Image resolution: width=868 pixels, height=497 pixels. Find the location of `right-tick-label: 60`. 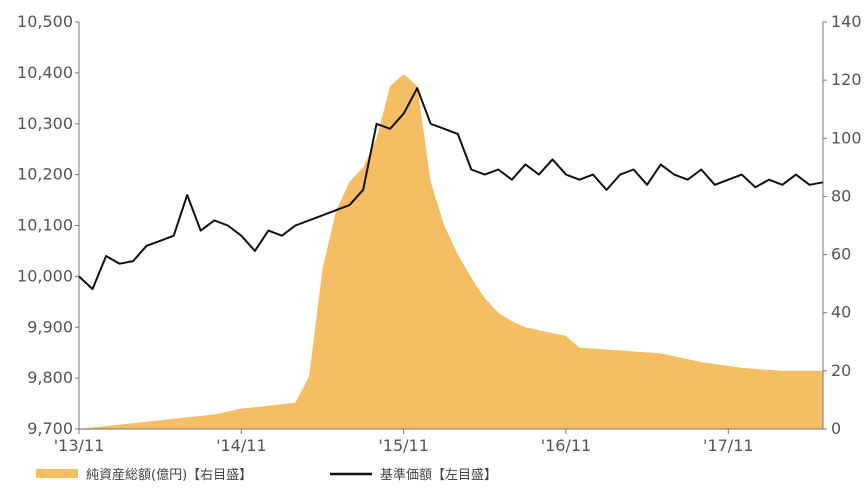

right-tick-label: 60 is located at coordinates (841, 254).